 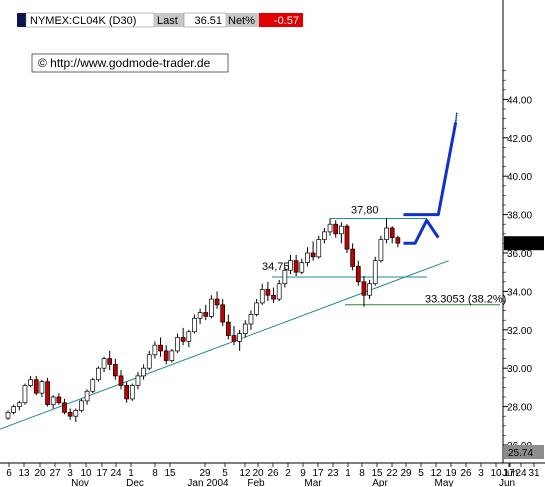 I want to click on annotation-label: 33.3053 (38.2%), so click(x=465, y=300).